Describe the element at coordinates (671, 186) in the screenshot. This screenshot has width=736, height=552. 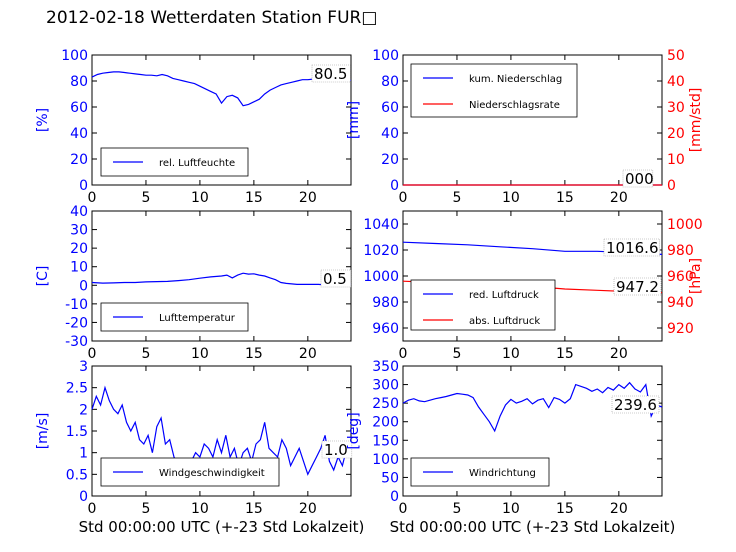
I see `y2-tick-label: 0` at that location.